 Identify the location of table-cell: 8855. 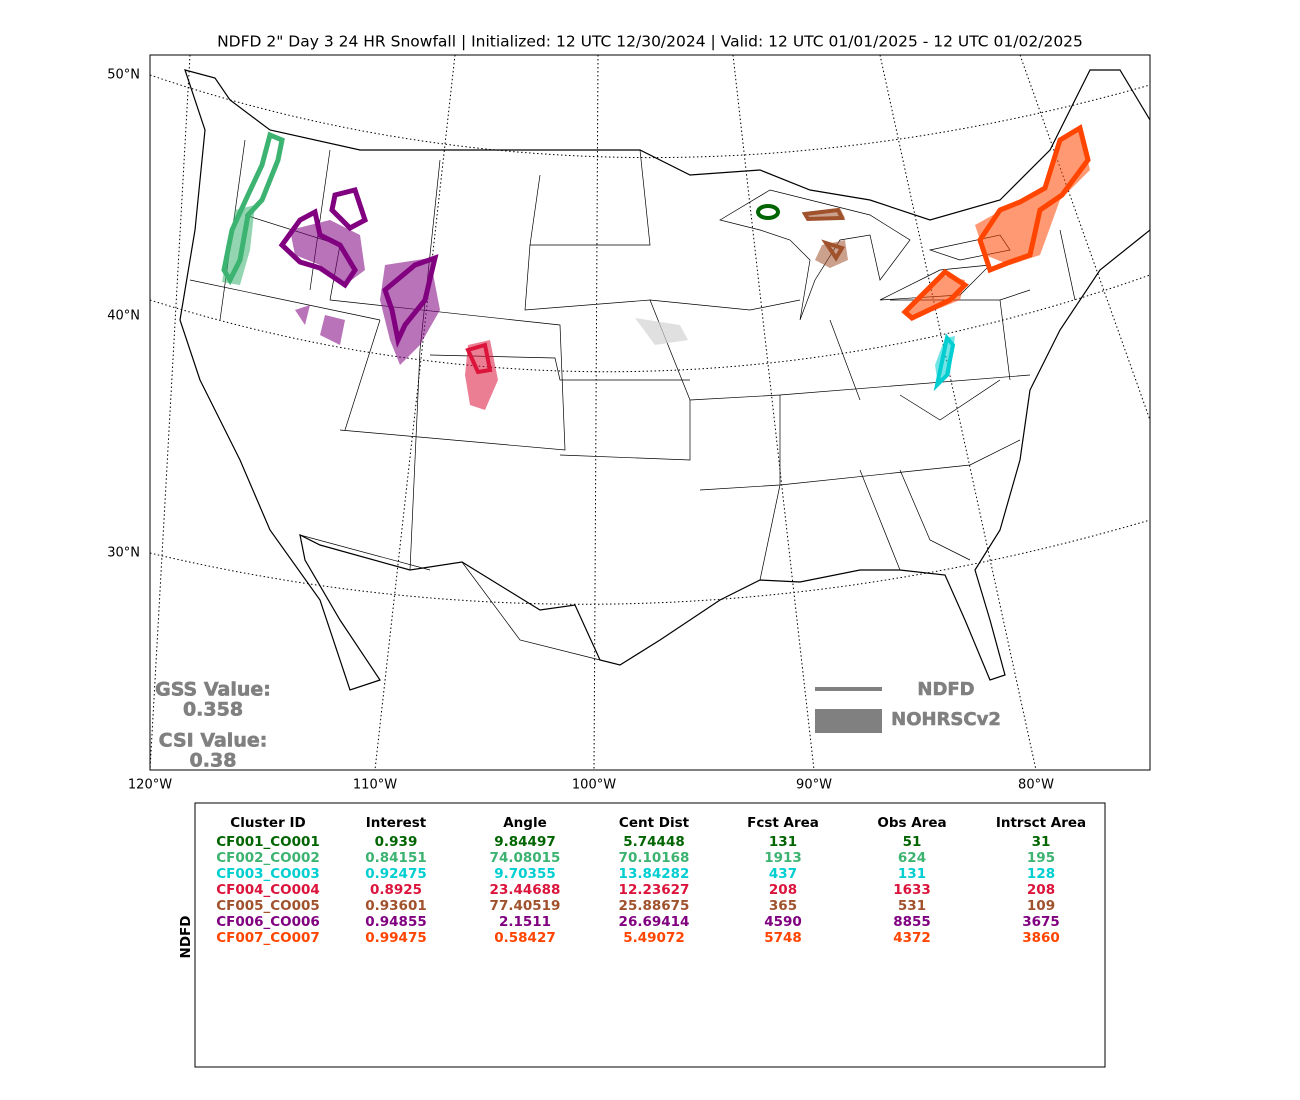
(912, 922).